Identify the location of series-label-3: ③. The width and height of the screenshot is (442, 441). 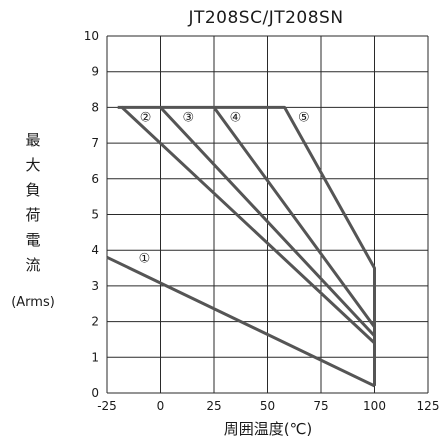
(188, 117).